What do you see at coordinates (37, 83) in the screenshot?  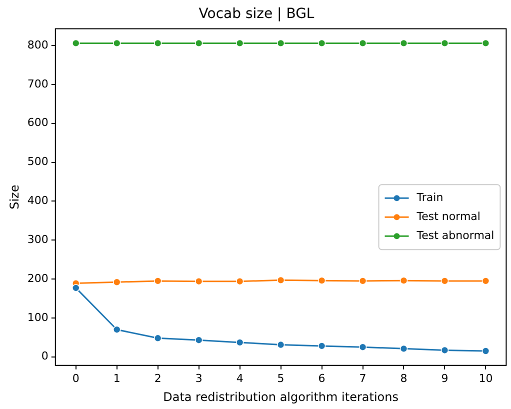 I see `y-tick-label: 700` at bounding box center [37, 83].